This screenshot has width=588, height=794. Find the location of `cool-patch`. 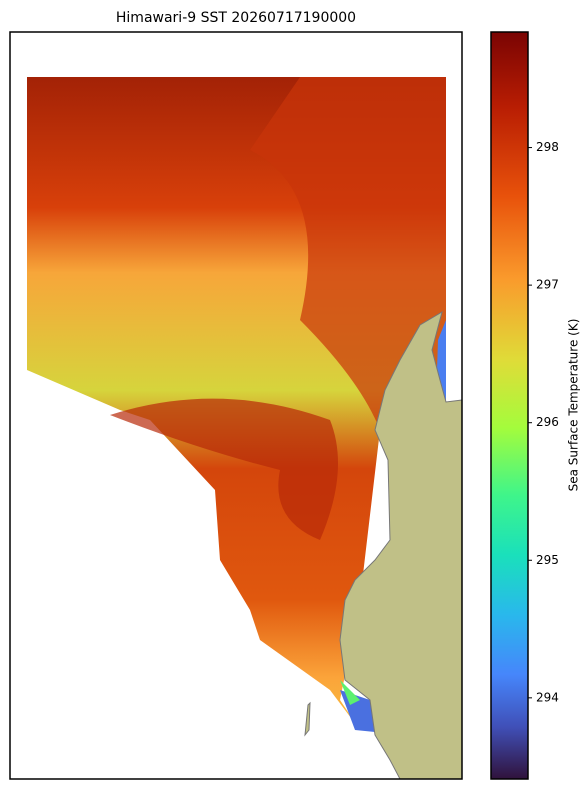

cool-patch is located at coordinates (350, 692).